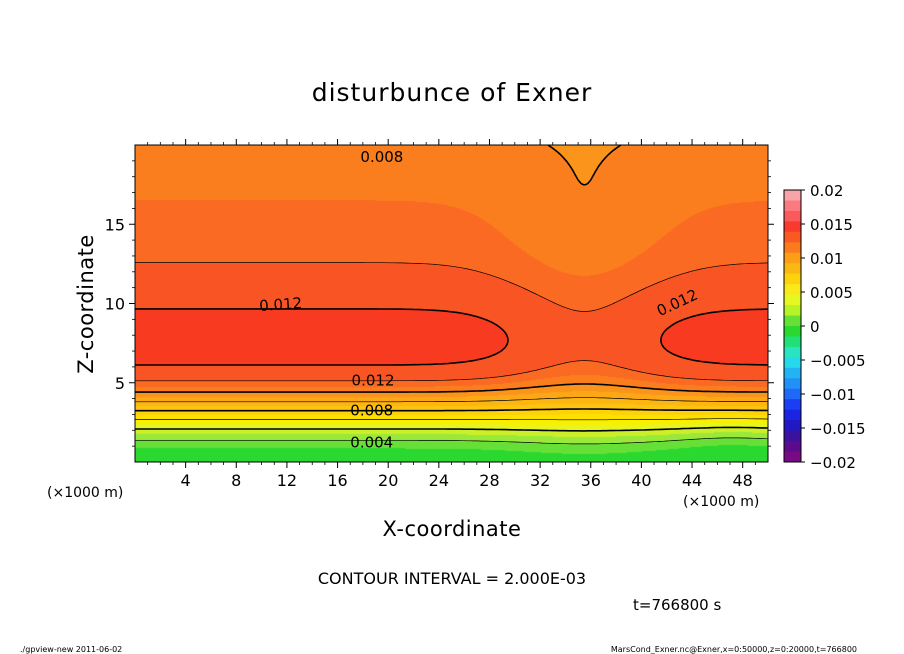 The width and height of the screenshot is (904, 654). Describe the element at coordinates (721, 502) in the screenshot. I see `x-unit-label: (×1000 m)` at that location.